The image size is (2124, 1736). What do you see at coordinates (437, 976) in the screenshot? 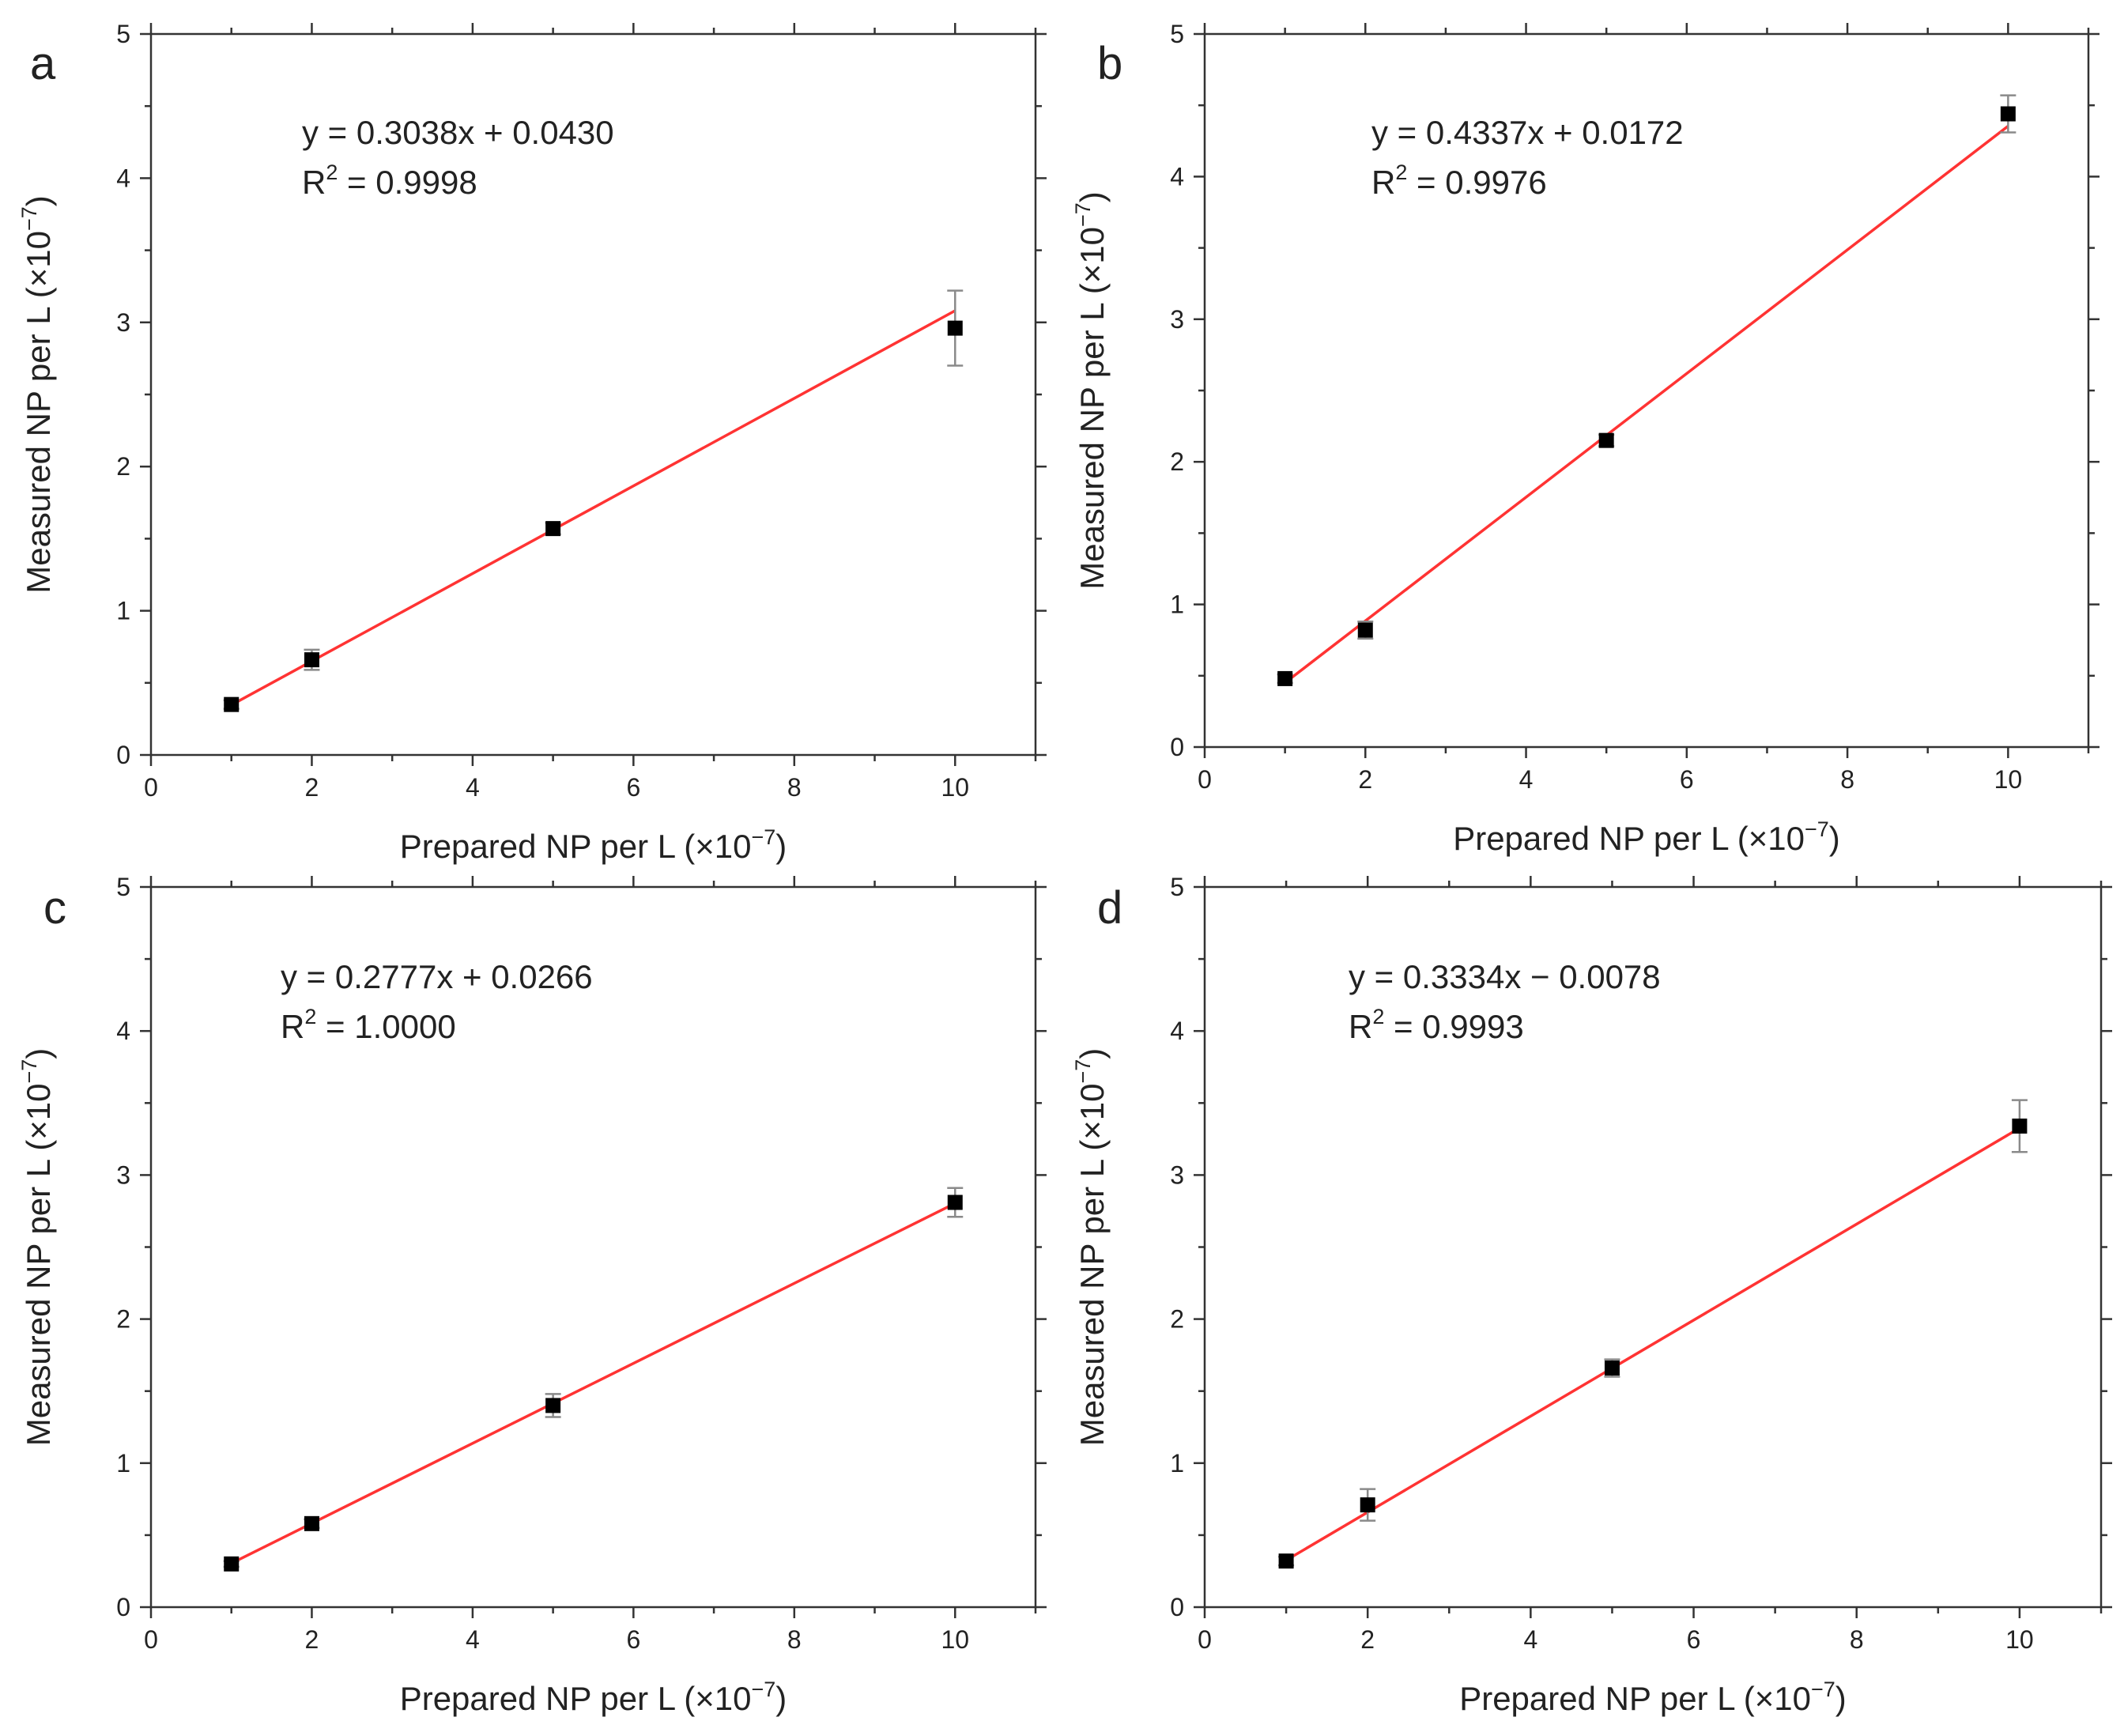
I see `fit-equation: y = 0.2777x + 0.0266` at bounding box center [437, 976].